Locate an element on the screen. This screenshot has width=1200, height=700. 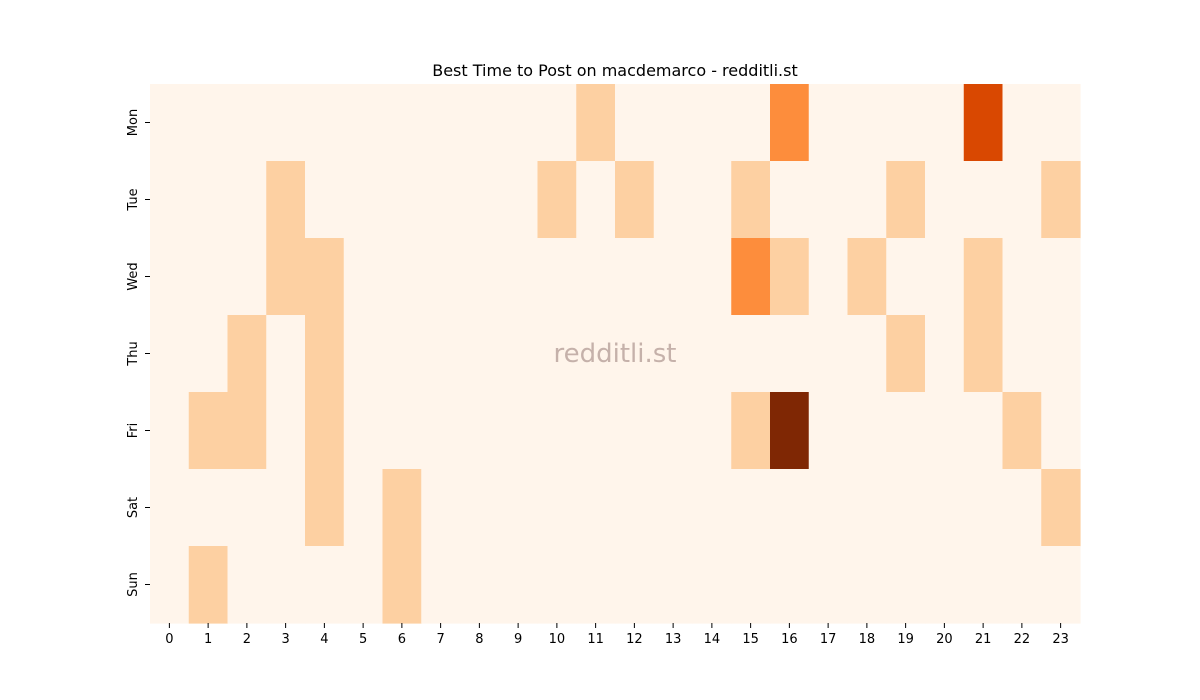
x-tick-label: 12 is located at coordinates (634, 639).